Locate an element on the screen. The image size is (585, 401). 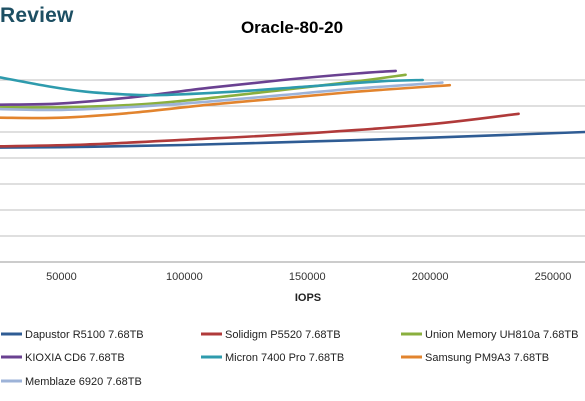
brand-logo-text: Review is located at coordinates (37, 15).